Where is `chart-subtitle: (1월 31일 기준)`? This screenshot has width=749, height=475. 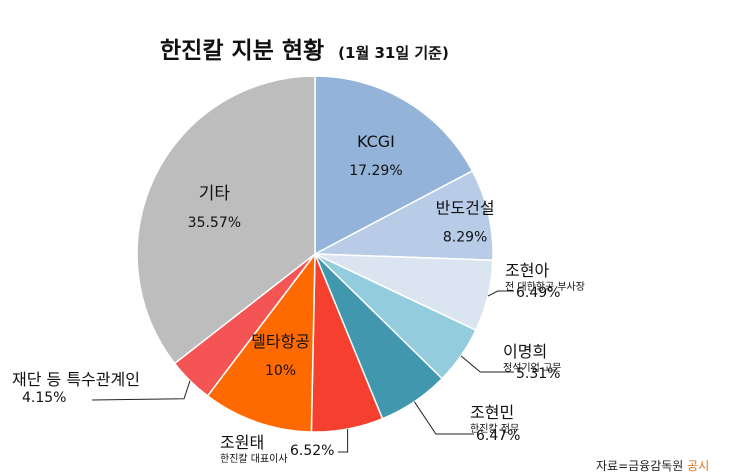
chart-subtitle: (1월 31일 기준) is located at coordinates (393, 53).